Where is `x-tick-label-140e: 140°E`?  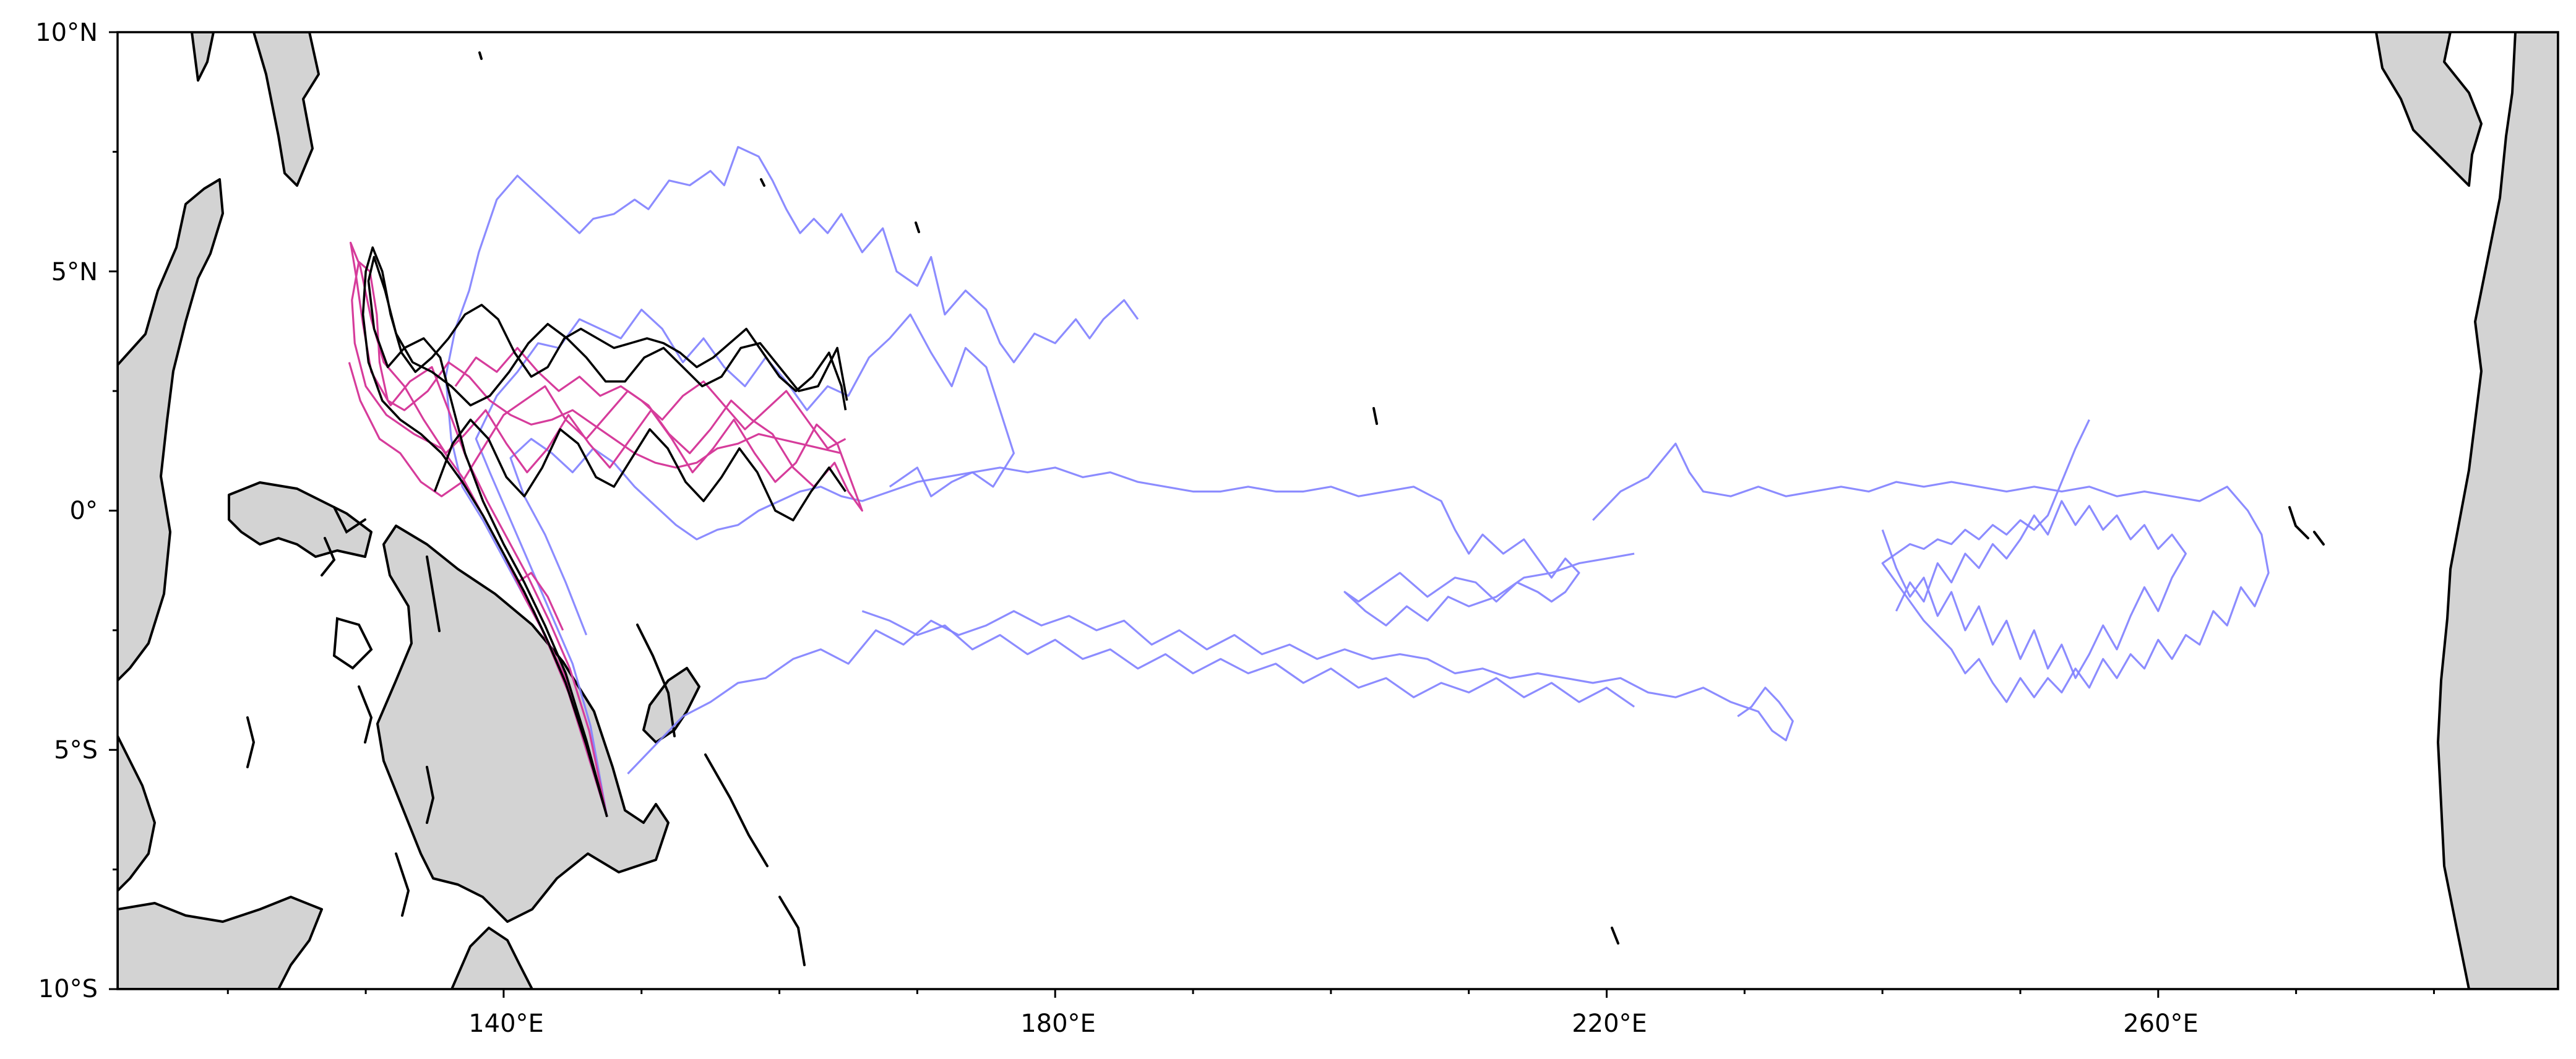
x-tick-label-140e: 140°E is located at coordinates (506, 1024).